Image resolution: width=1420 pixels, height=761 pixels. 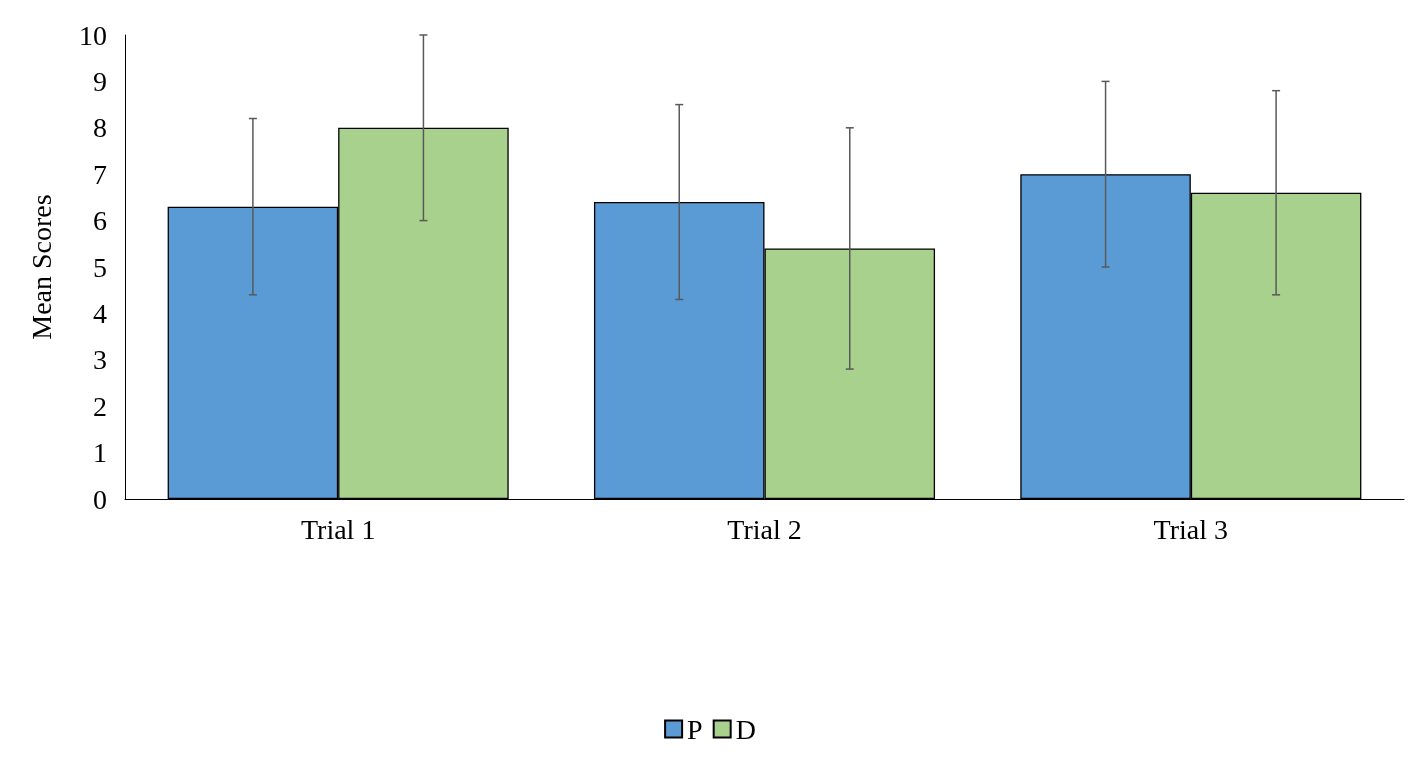 What do you see at coordinates (338, 529) in the screenshot?
I see `x-tick-label: Trial 1` at bounding box center [338, 529].